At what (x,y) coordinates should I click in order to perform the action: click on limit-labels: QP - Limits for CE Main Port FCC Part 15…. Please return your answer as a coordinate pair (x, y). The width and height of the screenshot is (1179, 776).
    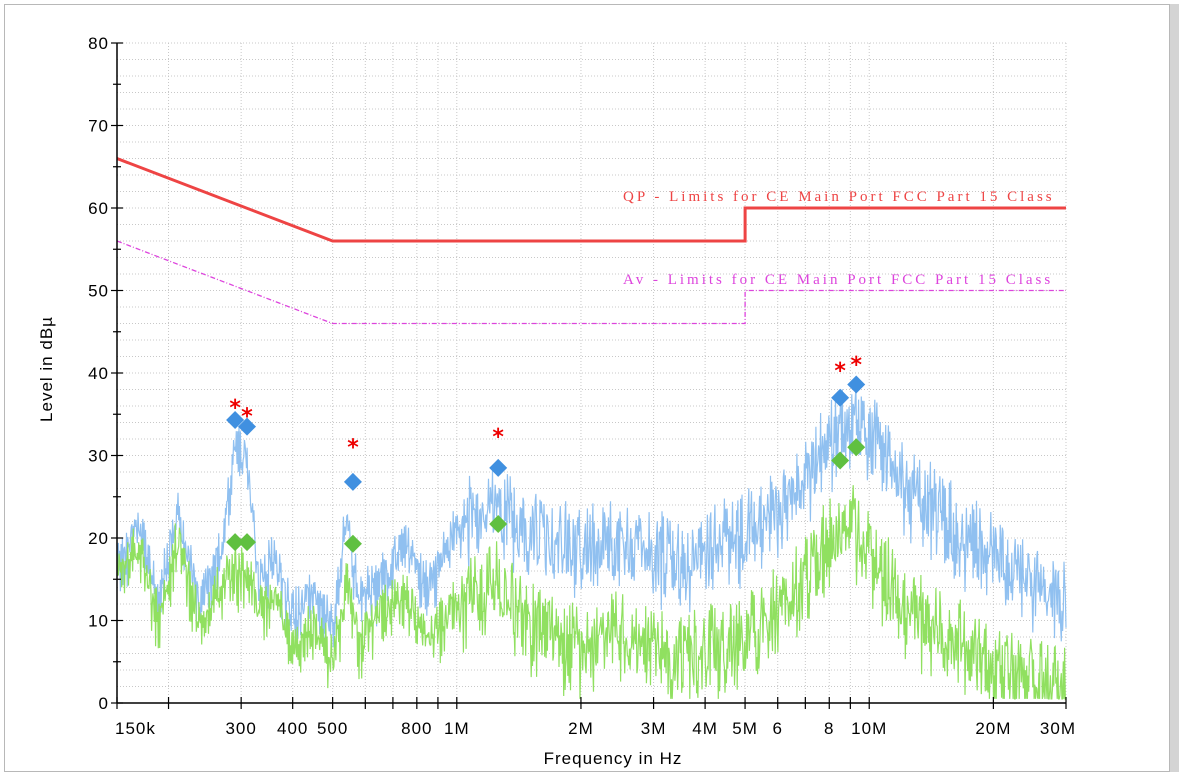
    Looking at the image, I should click on (839, 238).